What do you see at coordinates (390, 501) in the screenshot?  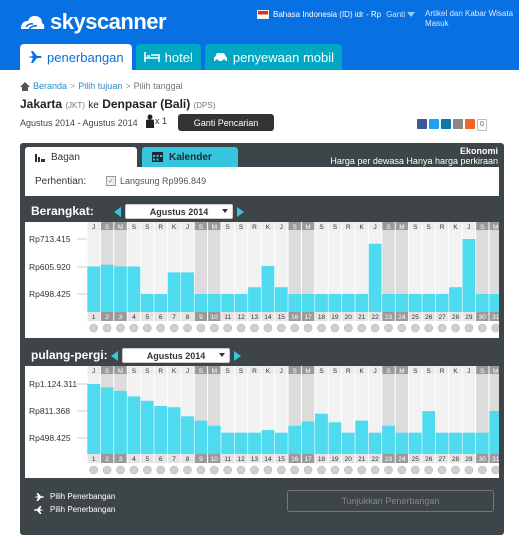 I see `show-flights-button: Tunjukkan Penerbangan` at bounding box center [390, 501].